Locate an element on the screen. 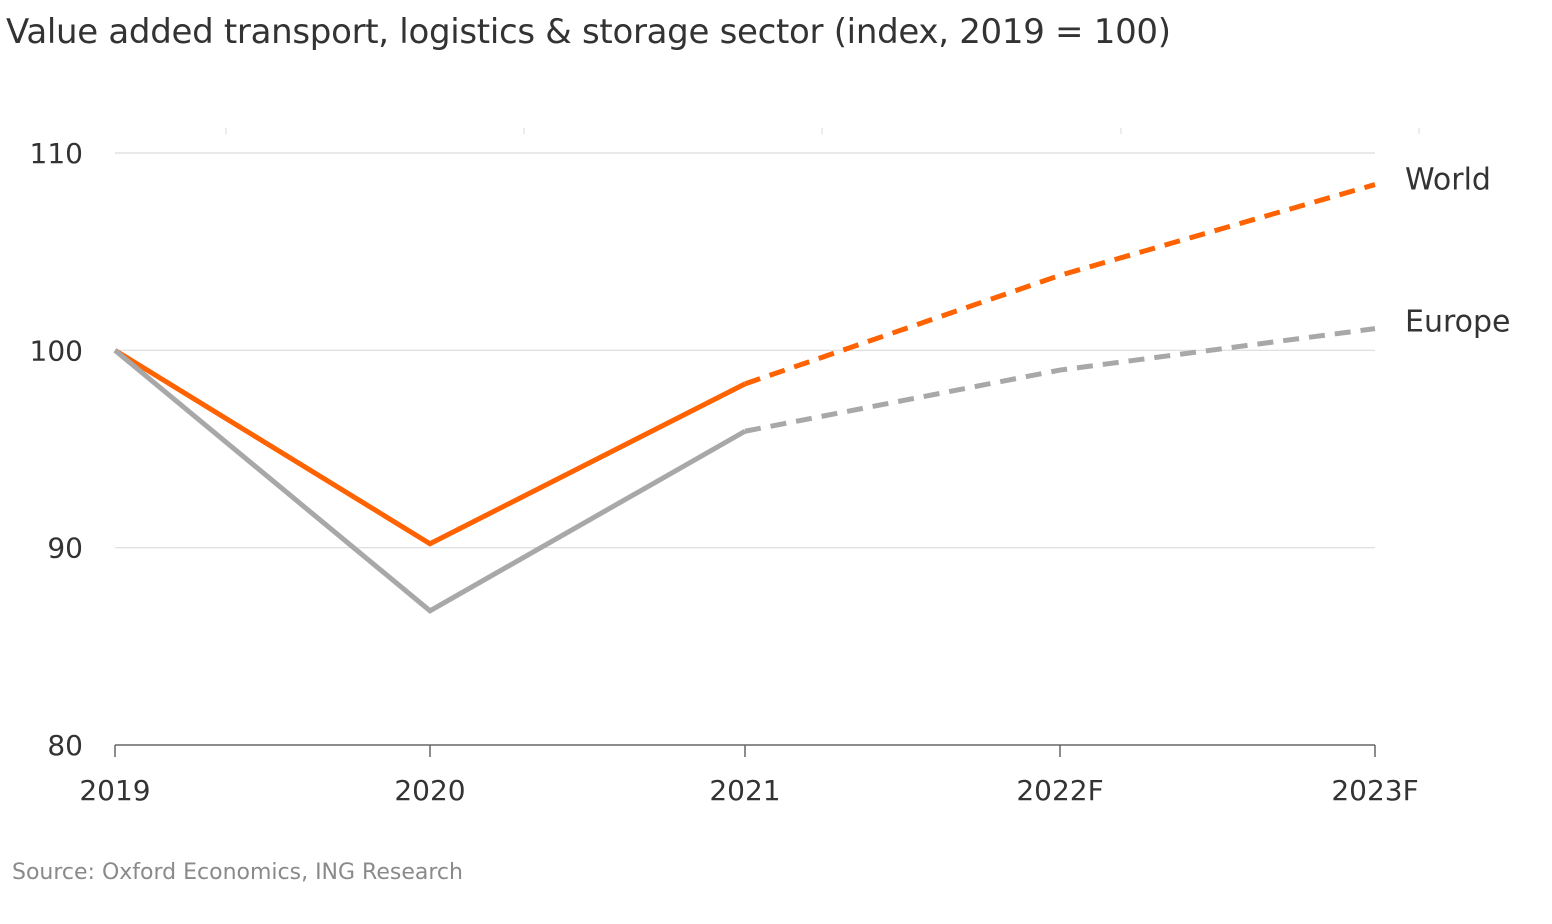  x-tick-label: 2023F is located at coordinates (1374, 790).